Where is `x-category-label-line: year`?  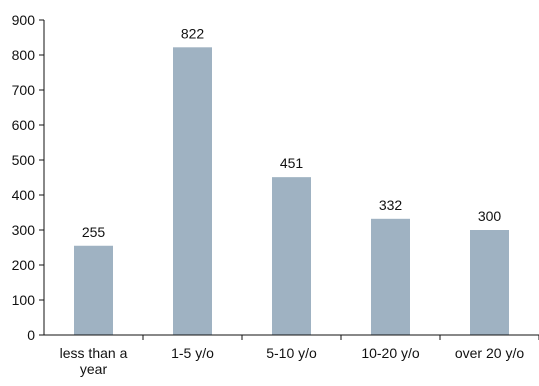 x-category-label-line: year is located at coordinates (94, 369).